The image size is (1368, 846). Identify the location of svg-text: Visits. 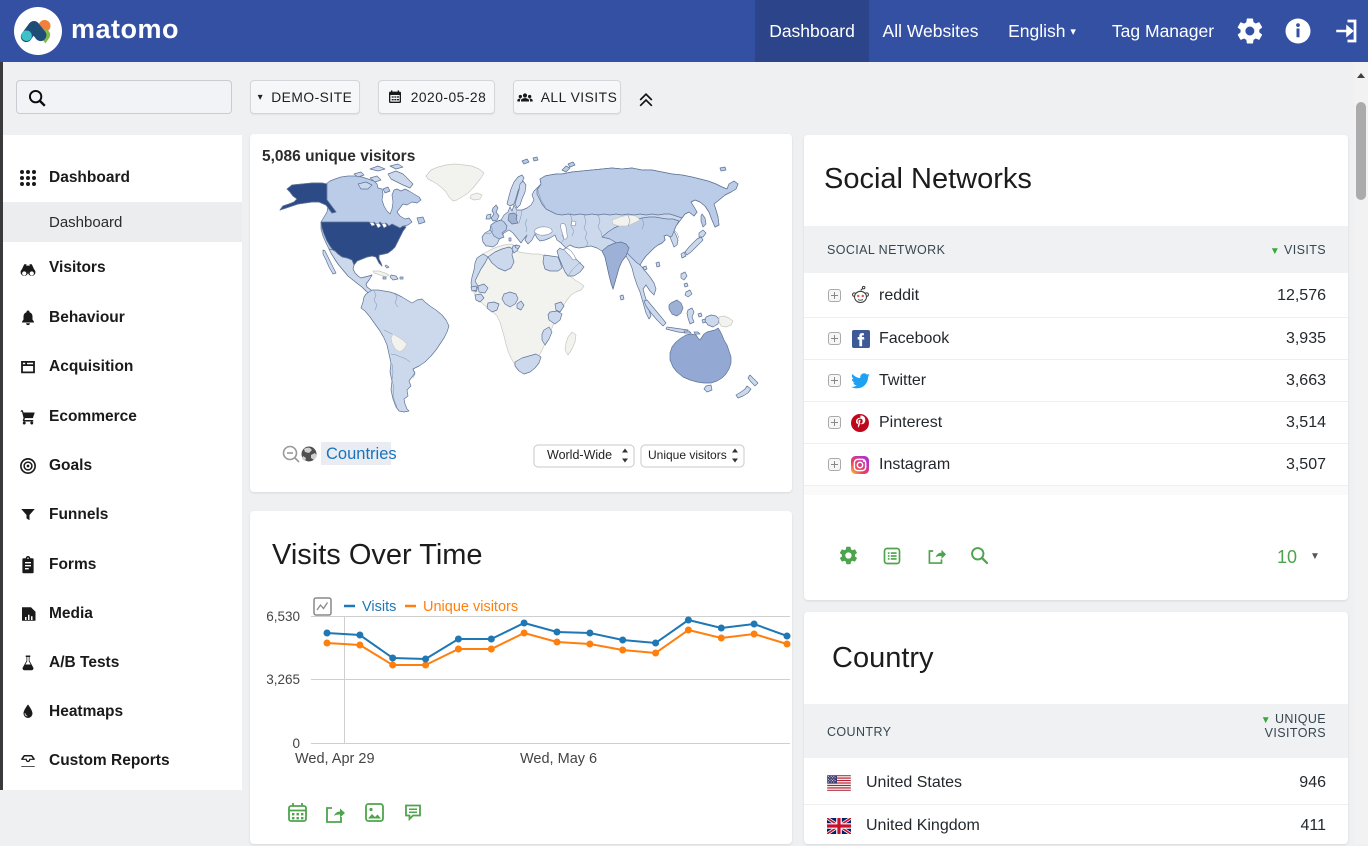
(379, 607).